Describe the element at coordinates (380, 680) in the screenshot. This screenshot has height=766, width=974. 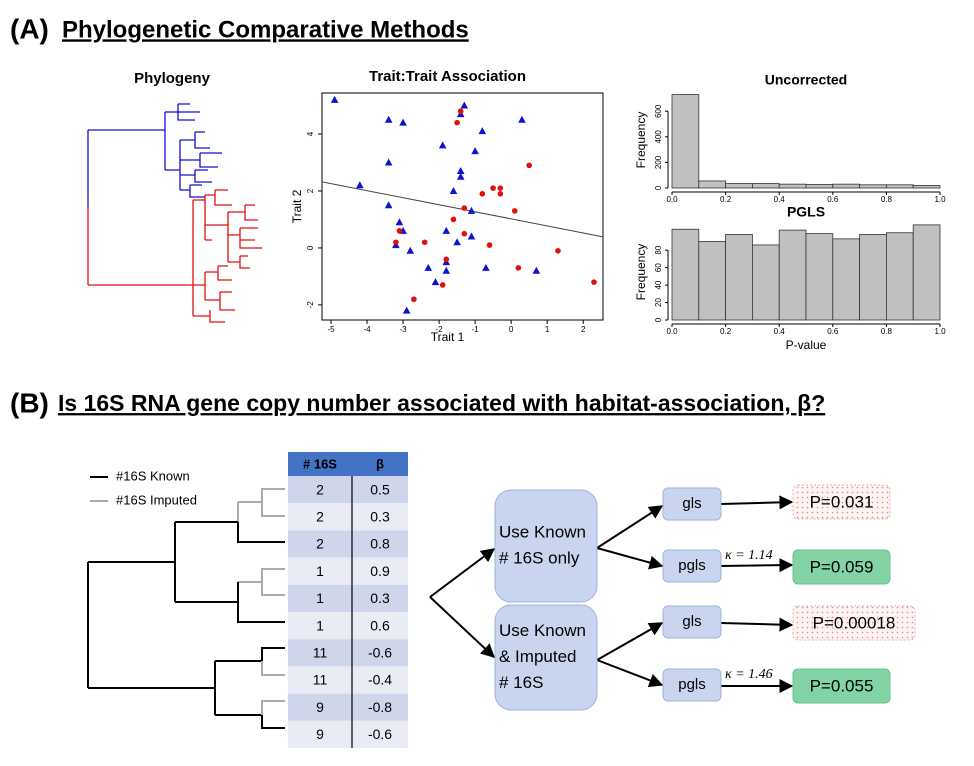
I see `table-cell: -0.4` at that location.